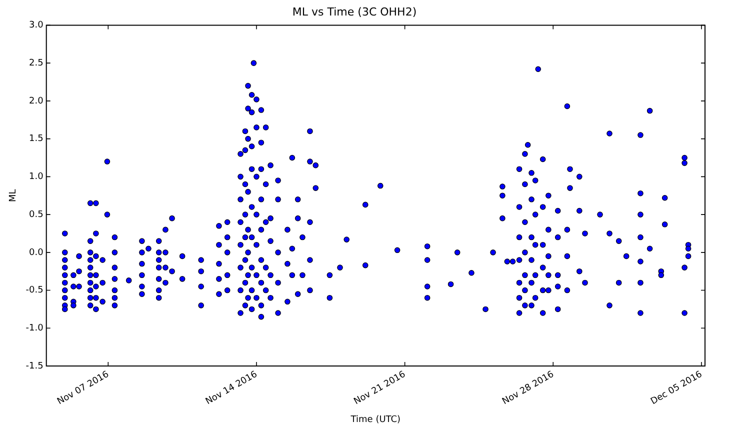  I want to click on y-tick-label: 0.0, so click(36, 253).